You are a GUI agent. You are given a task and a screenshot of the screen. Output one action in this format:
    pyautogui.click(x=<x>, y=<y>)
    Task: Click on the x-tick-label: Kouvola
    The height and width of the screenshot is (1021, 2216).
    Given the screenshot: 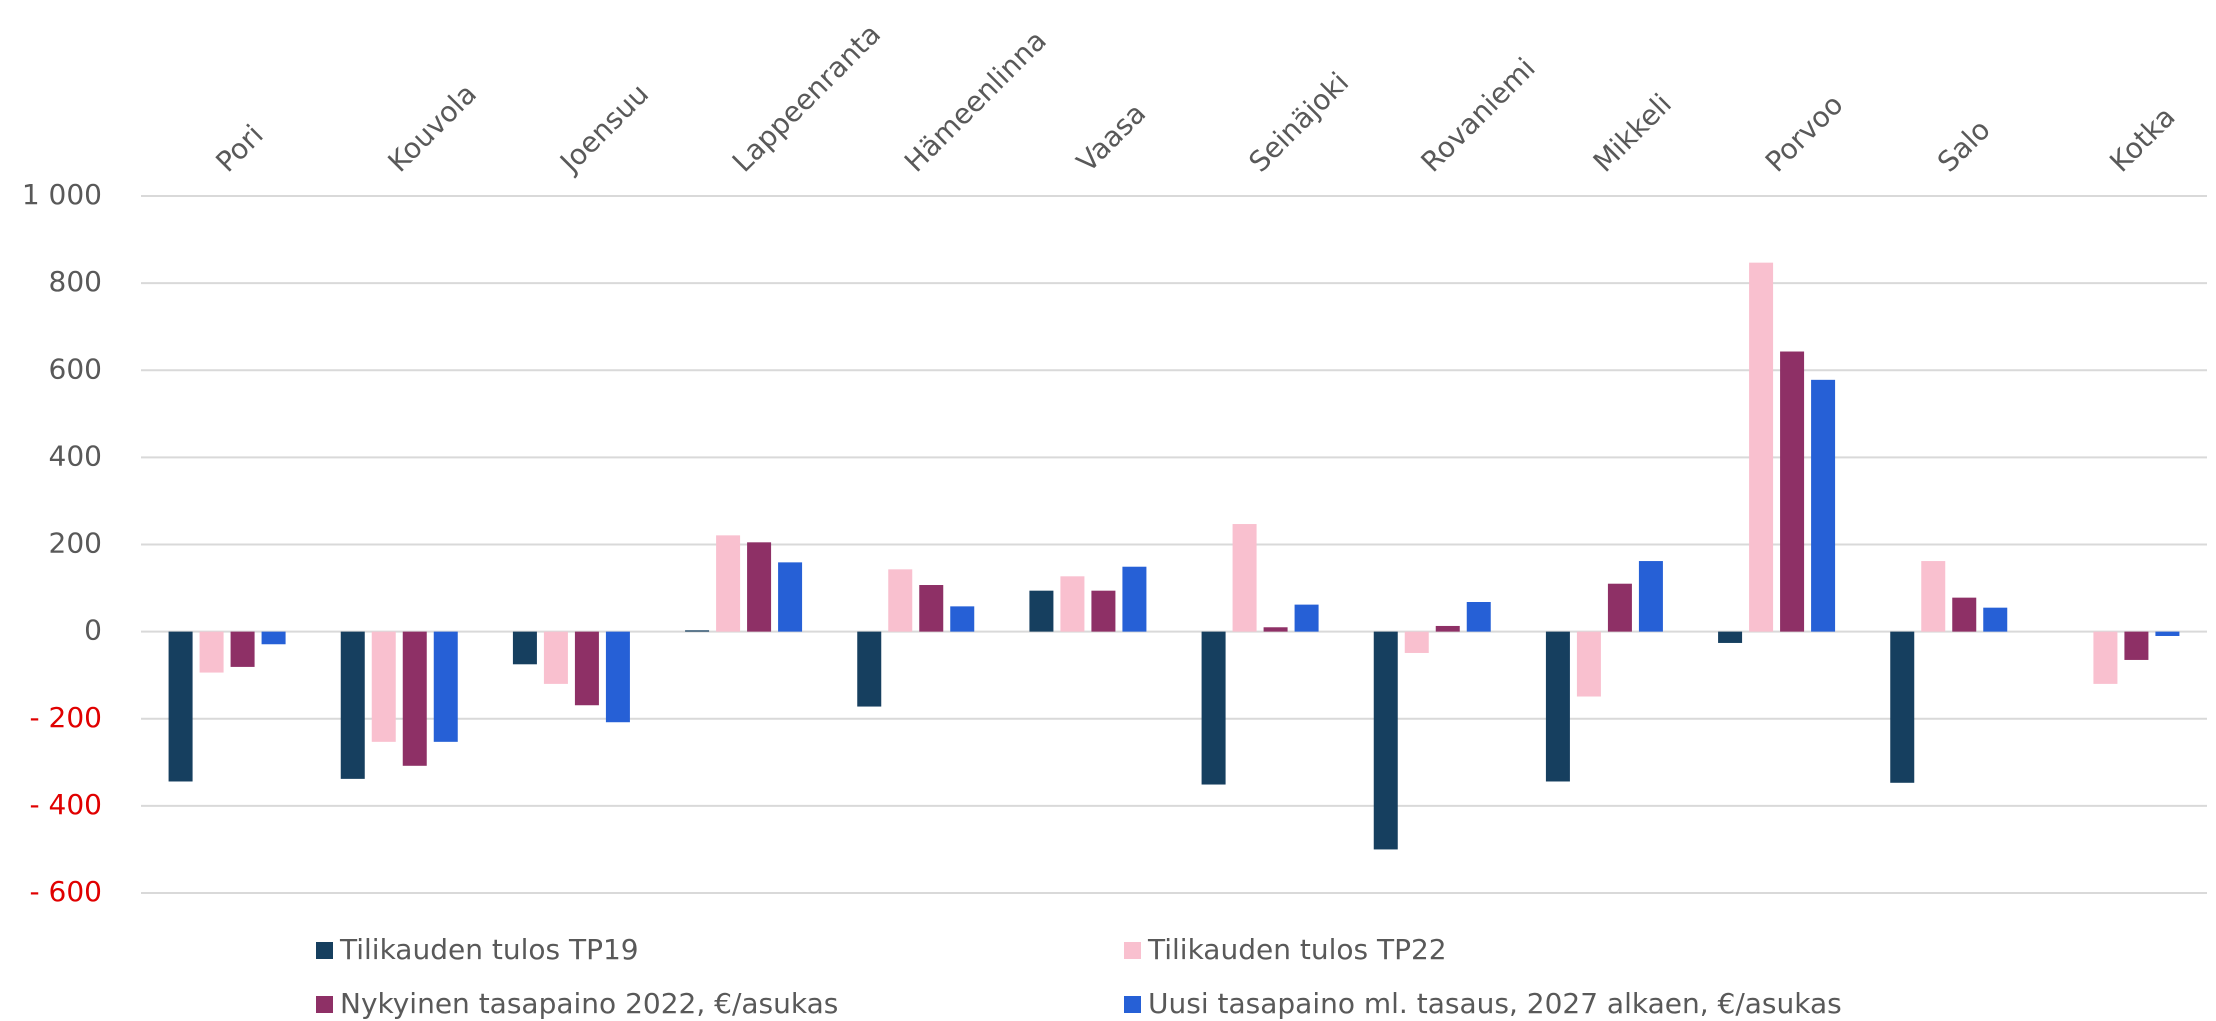 What is the action you would take?
    pyautogui.click(x=432, y=127)
    